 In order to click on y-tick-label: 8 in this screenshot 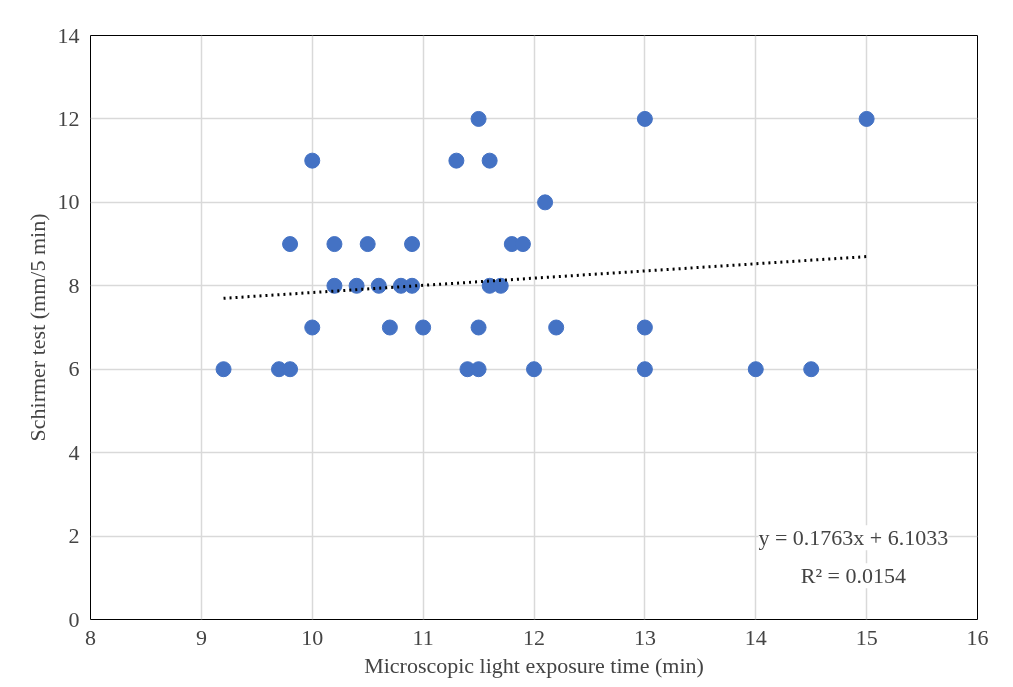, I will do `click(74, 285)`.